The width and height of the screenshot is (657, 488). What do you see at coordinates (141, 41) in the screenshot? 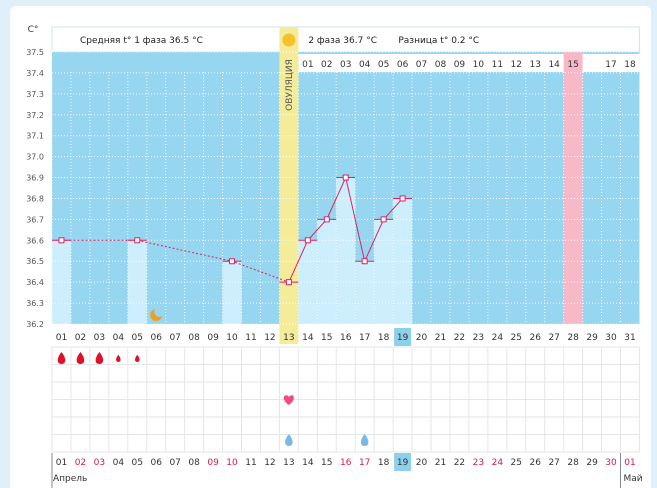
I see `header-phase1: Средняя t° 1 фаза 36.5 °C` at bounding box center [141, 41].